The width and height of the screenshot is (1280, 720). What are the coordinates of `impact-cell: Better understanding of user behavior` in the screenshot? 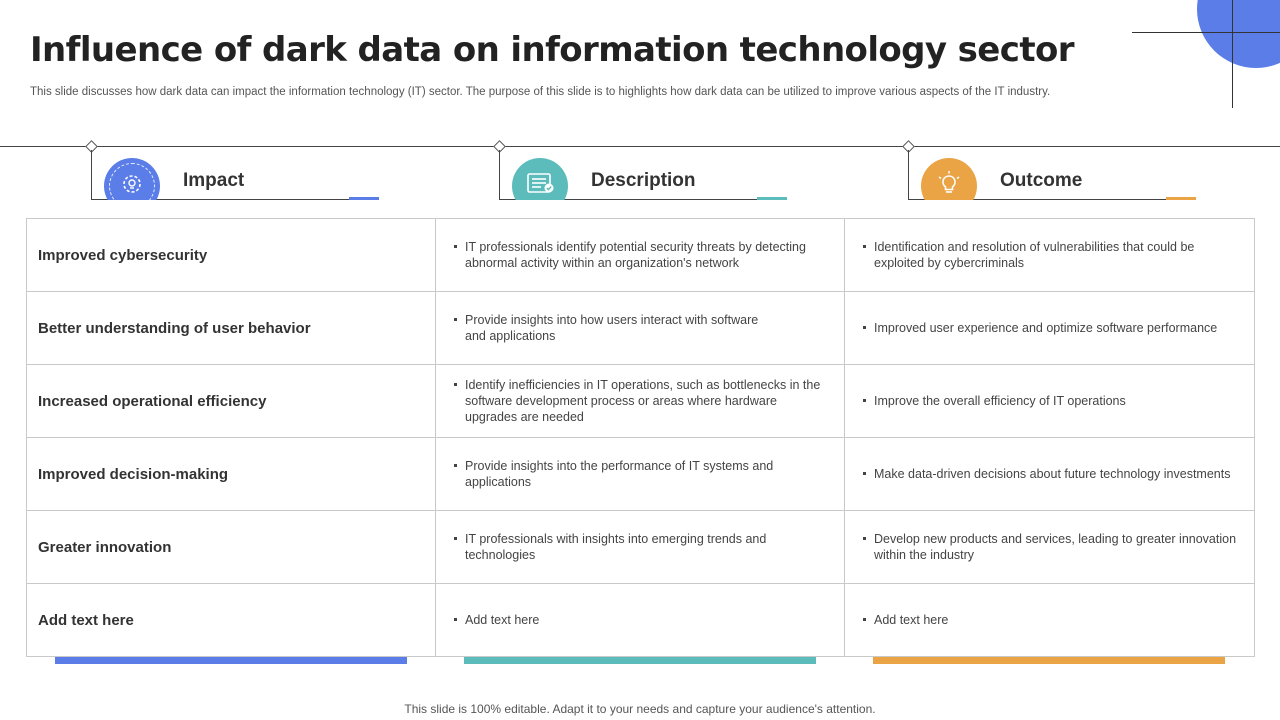 It's located at (231, 328).